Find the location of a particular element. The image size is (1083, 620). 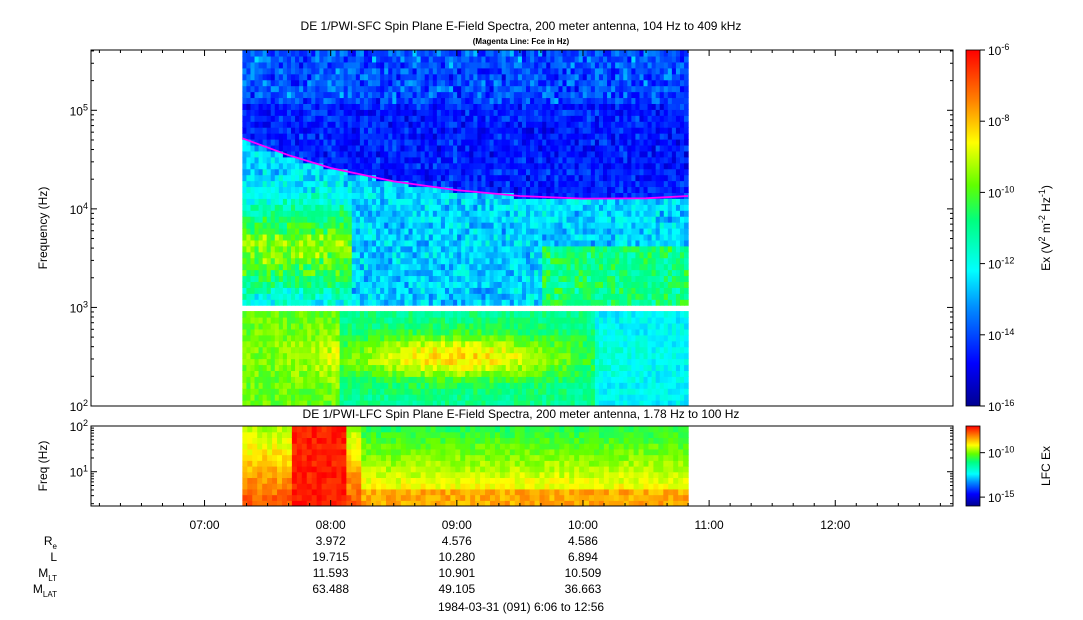

ephemeris-row-label: MLAT is located at coordinates (45, 590).